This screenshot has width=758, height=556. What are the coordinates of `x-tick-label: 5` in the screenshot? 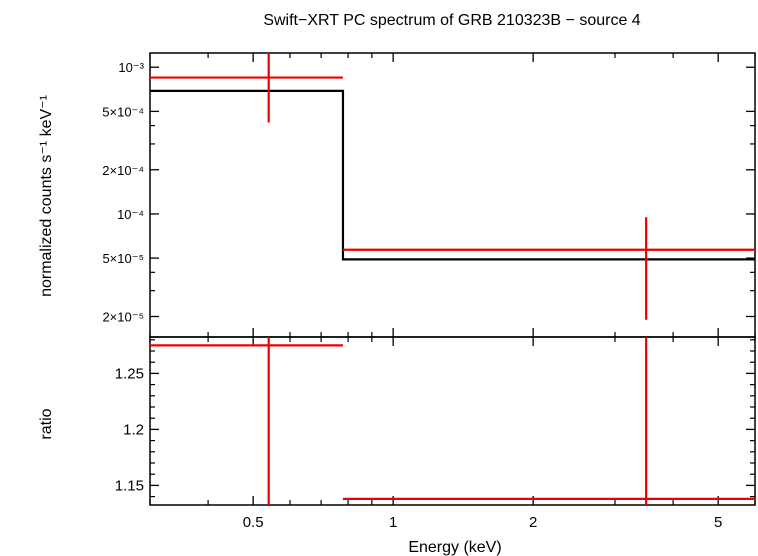 It's located at (718, 522).